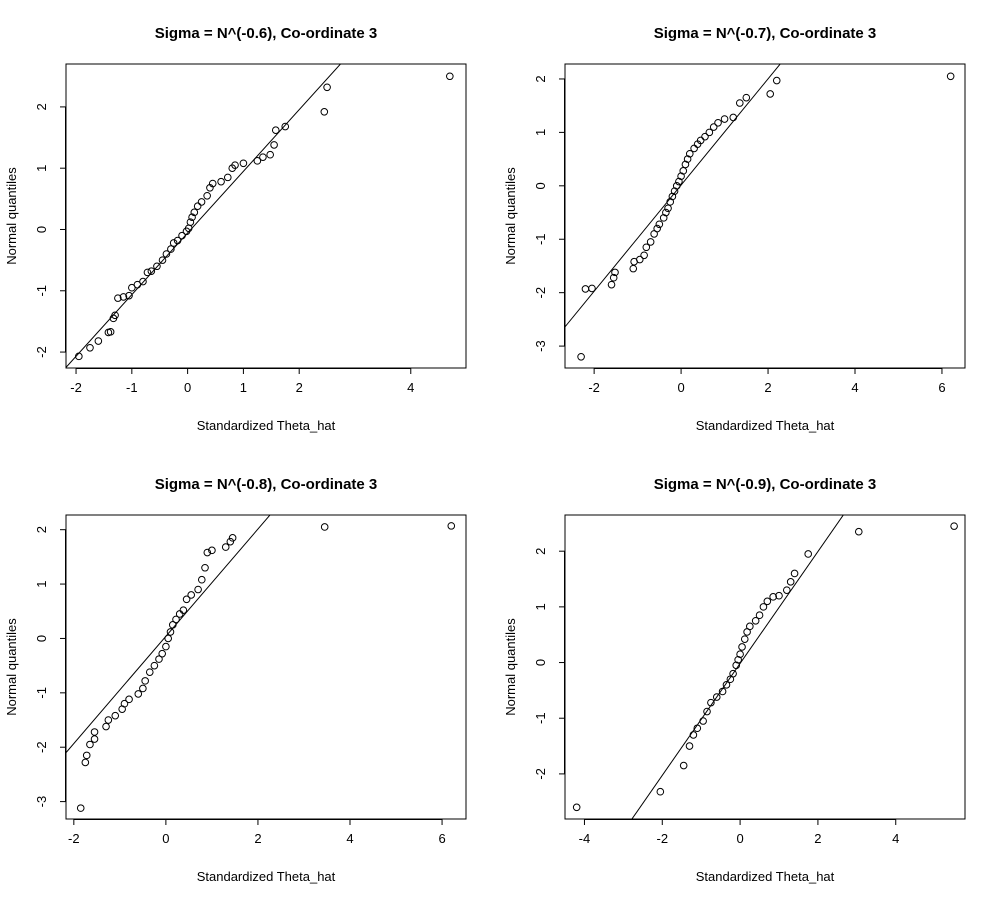 This screenshot has width=999, height=905. What do you see at coordinates (266, 484) in the screenshot?
I see `chart-title: Sigma = N^(-0.8), Co-ordinate 3` at bounding box center [266, 484].